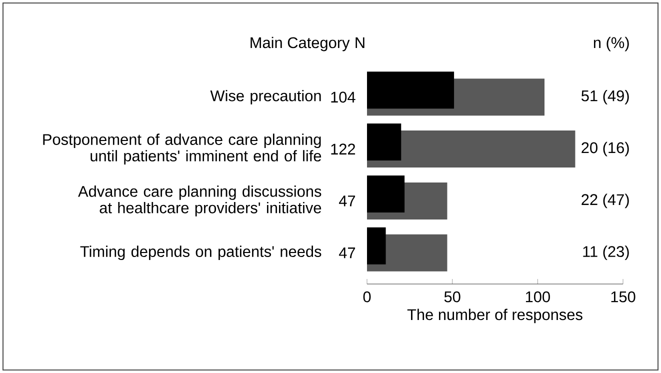 The image size is (661, 373). What do you see at coordinates (182, 149) in the screenshot?
I see `y-tick-label: Postponement of advance care planning until patients' imminent end of life` at bounding box center [182, 149].